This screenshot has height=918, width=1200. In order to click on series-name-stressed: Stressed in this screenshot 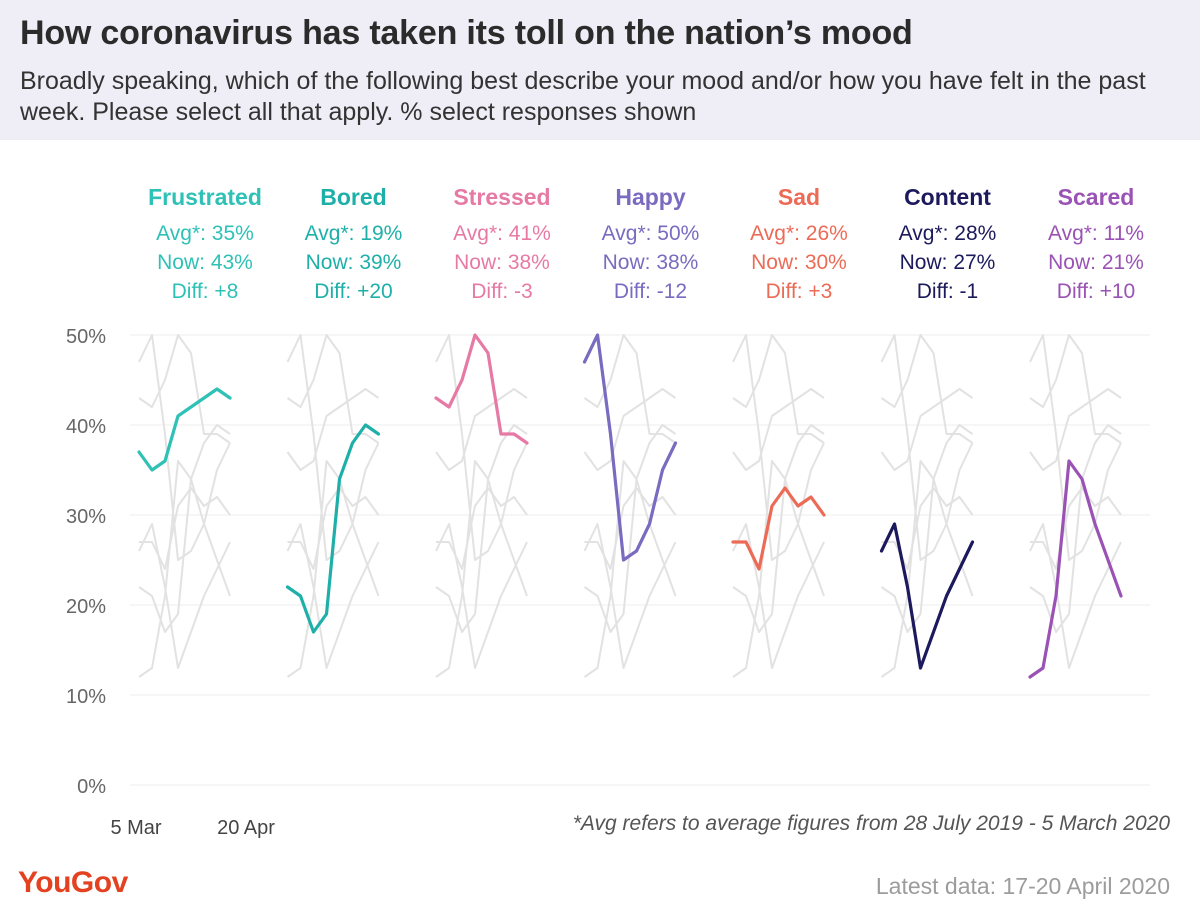, I will do `click(501, 197)`.